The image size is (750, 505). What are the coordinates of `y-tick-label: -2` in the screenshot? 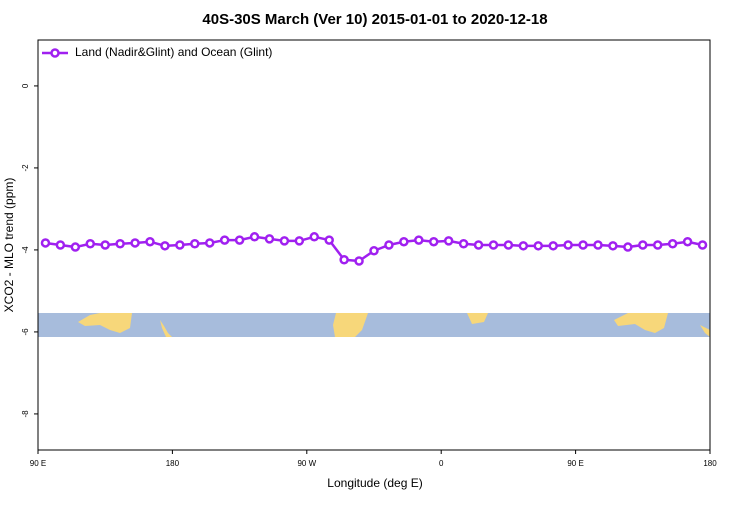 It's located at (25, 168).